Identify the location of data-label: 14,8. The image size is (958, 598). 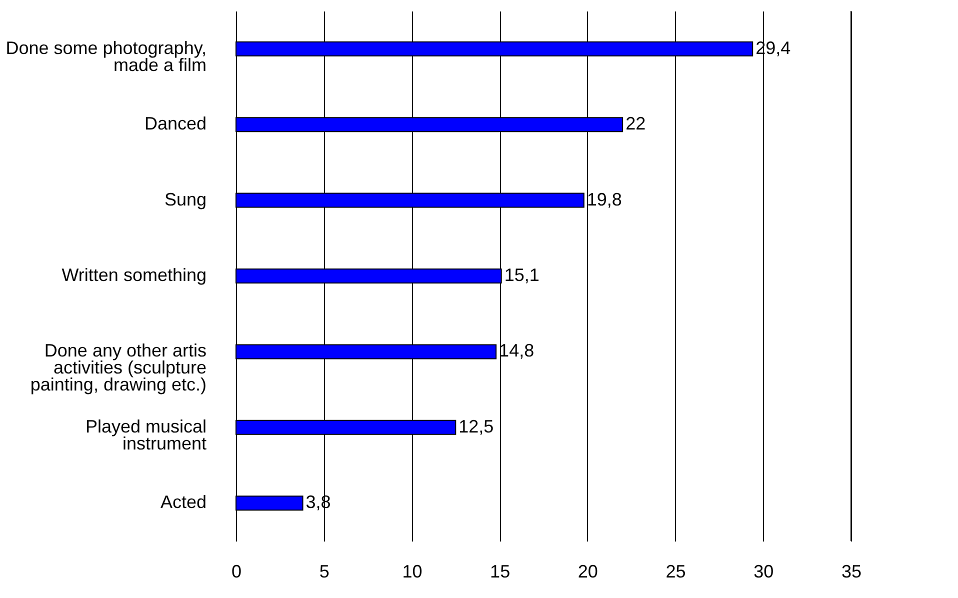
(516, 350).